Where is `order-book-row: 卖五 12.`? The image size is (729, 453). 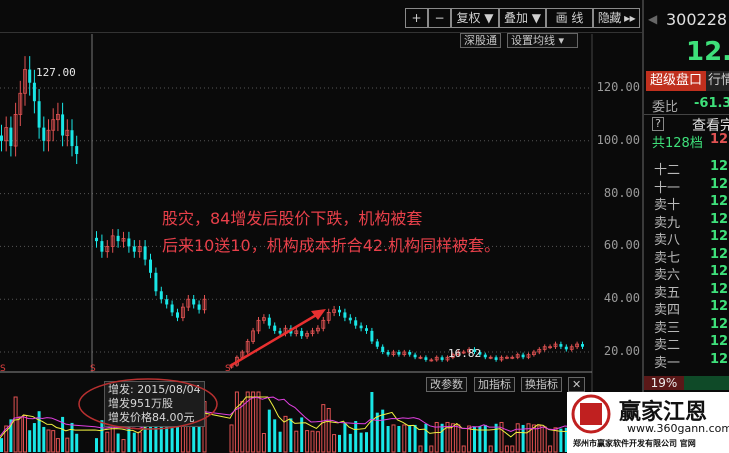
order-book-row: 卖五 12. is located at coordinates (691, 291).